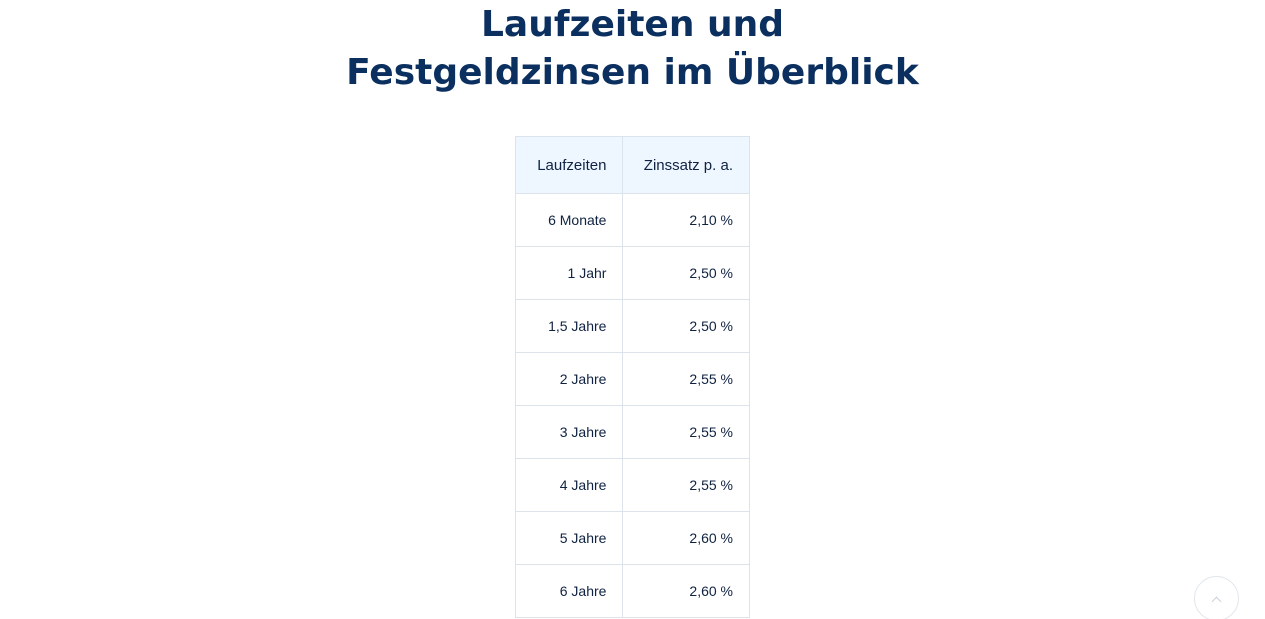  I want to click on scroll-to-top-button, so click(1216, 597).